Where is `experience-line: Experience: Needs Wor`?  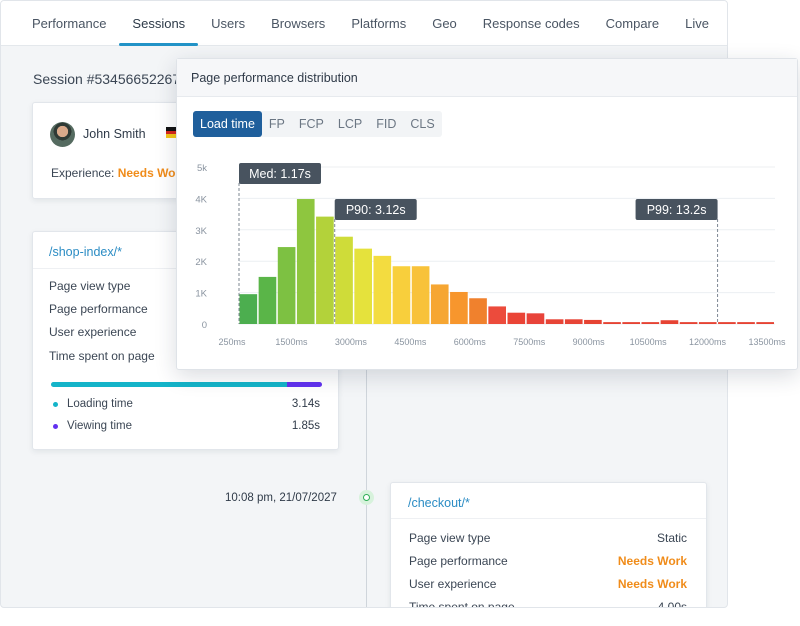 experience-line: Experience: Needs Wor is located at coordinates (115, 173).